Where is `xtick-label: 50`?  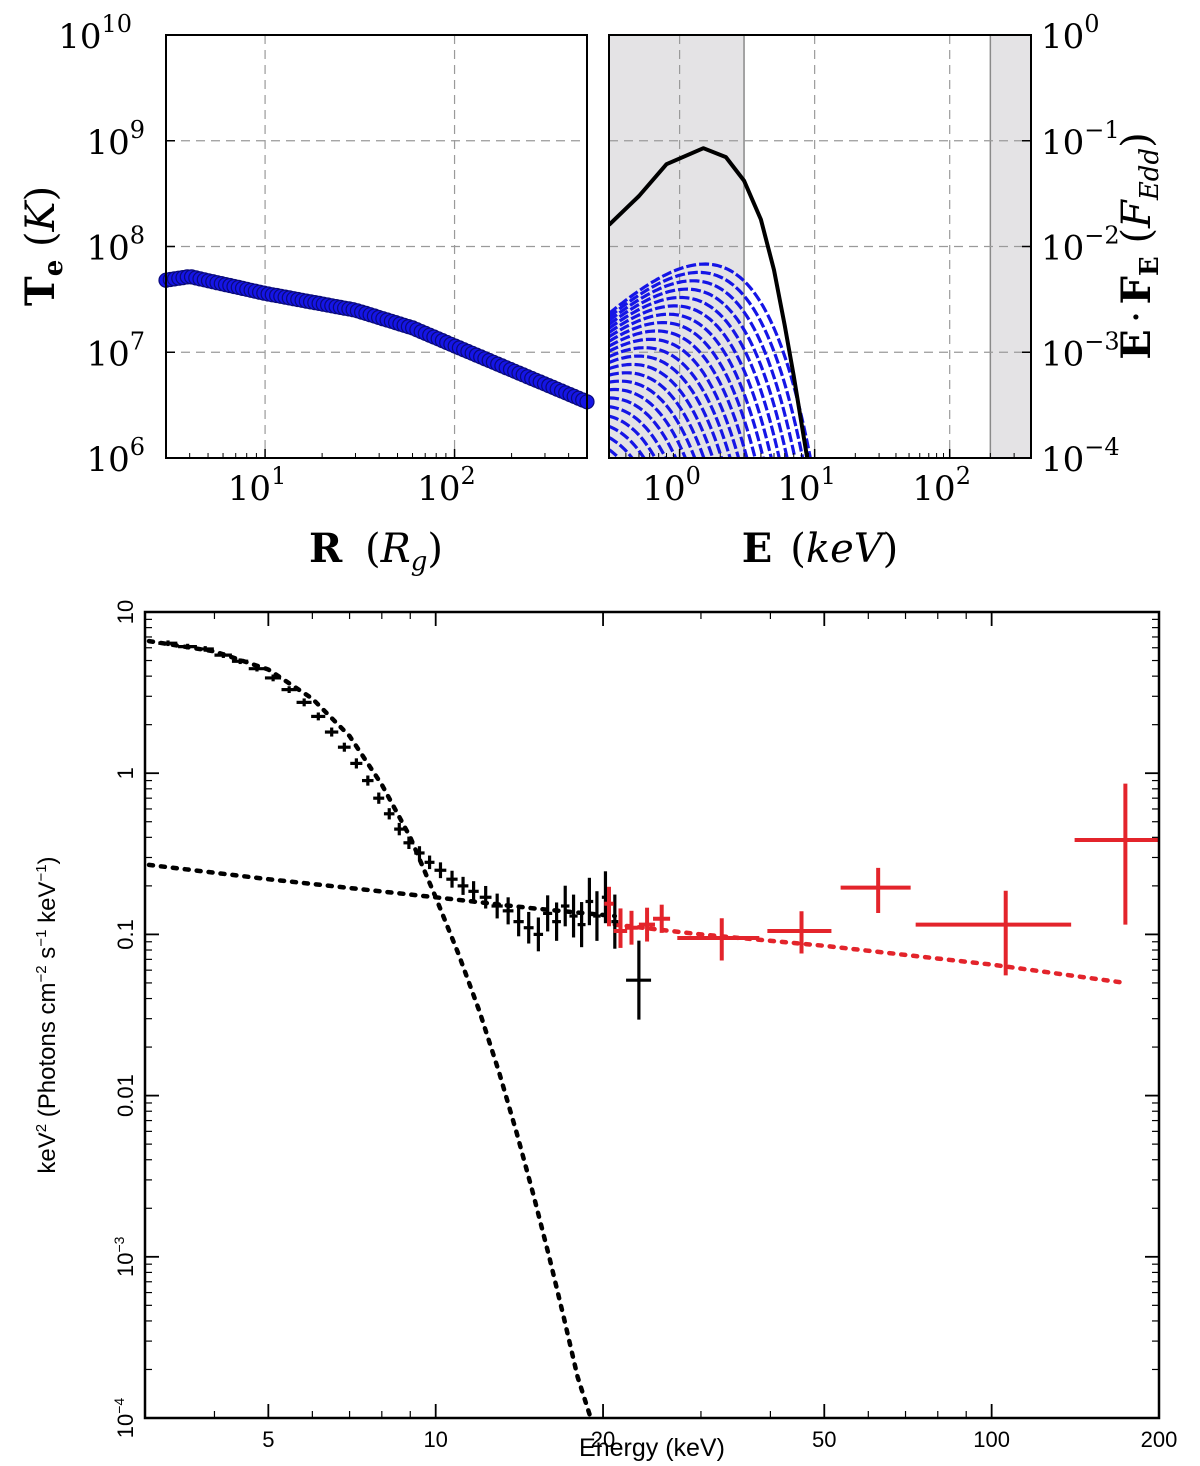 xtick-label: 50 is located at coordinates (824, 1439).